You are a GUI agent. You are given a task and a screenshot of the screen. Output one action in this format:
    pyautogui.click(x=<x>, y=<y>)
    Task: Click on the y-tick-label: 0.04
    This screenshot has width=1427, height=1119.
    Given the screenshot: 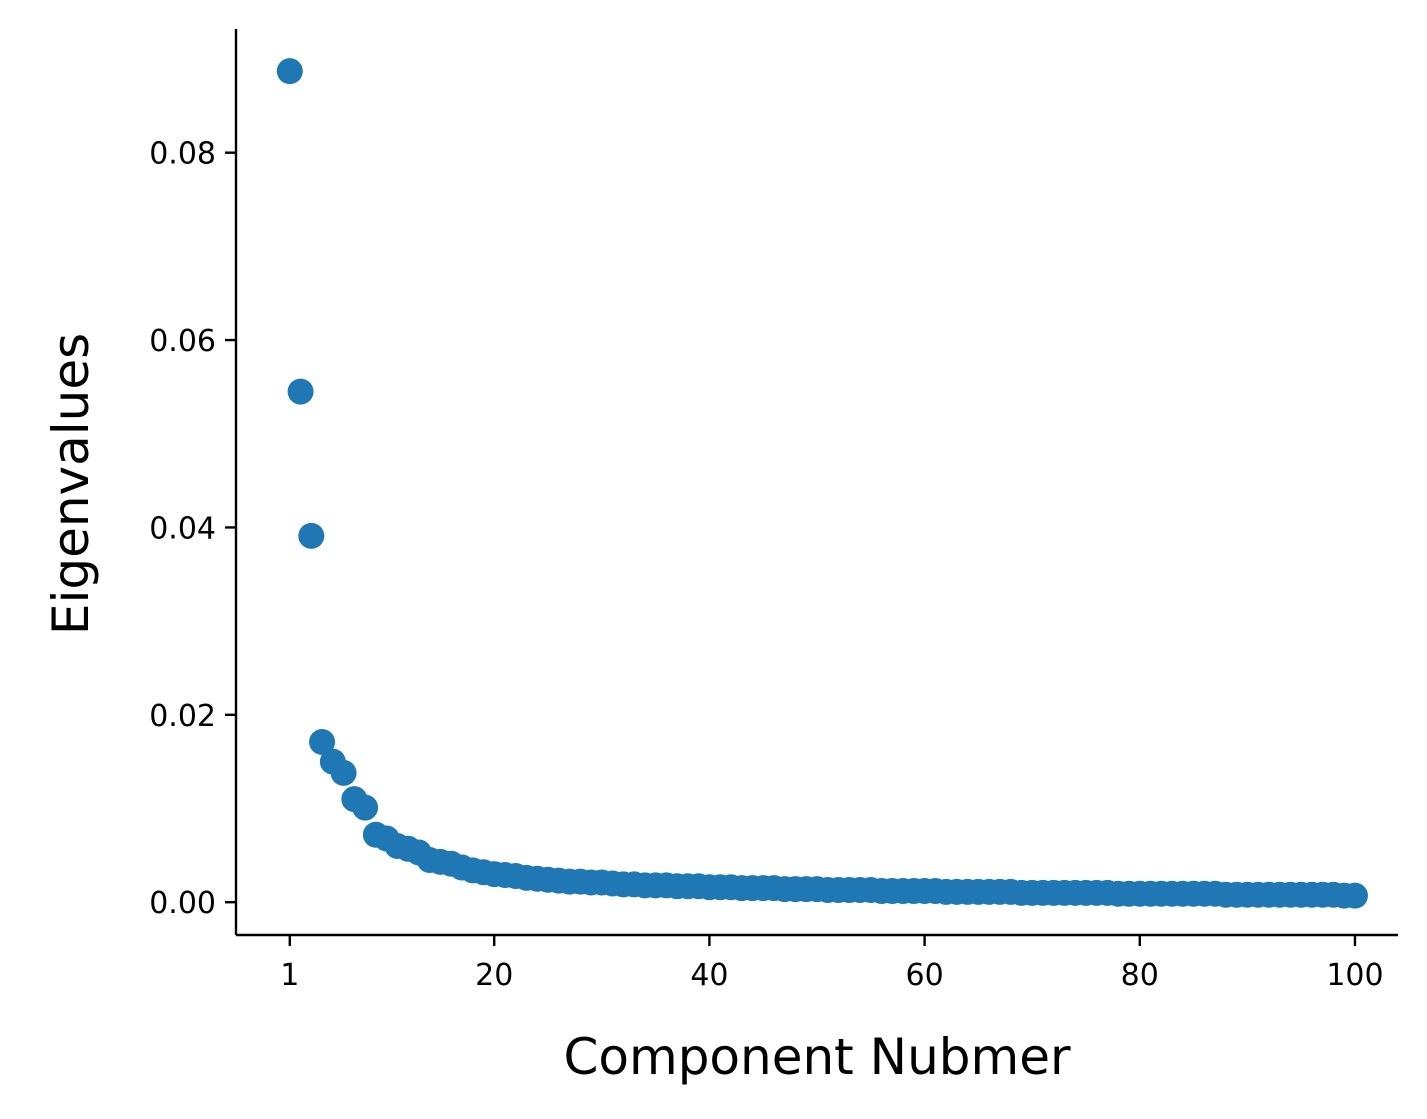 What is the action you would take?
    pyautogui.click(x=182, y=528)
    